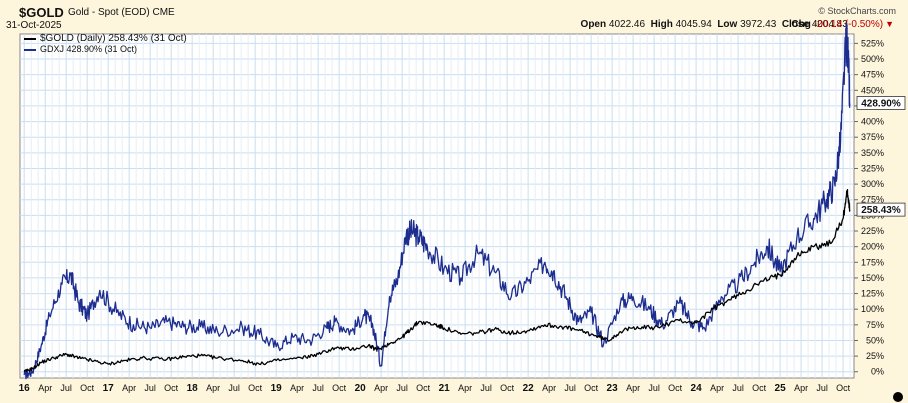  I want to click on x-tick-label: 25, so click(781, 388).